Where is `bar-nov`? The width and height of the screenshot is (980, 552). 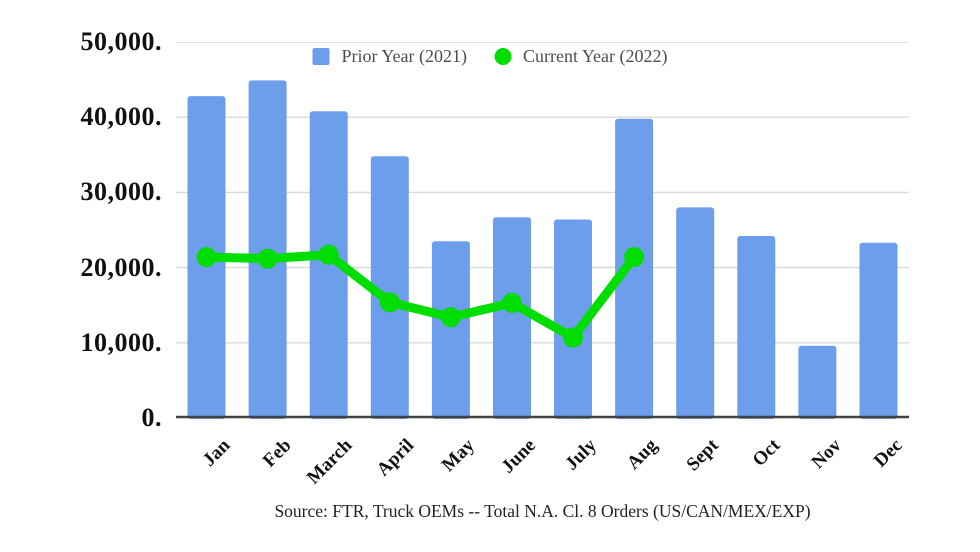
bar-nov is located at coordinates (817, 382).